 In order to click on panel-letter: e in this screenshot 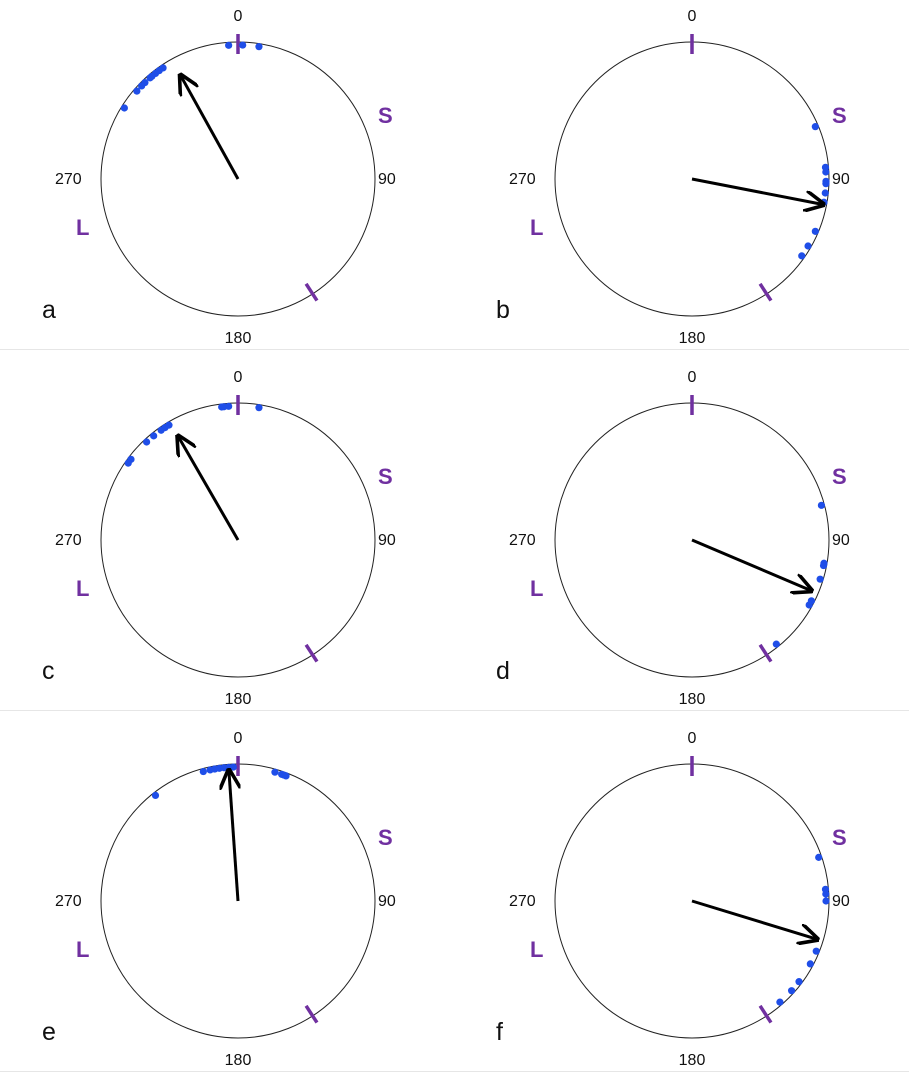, I will do `click(49, 1032)`.